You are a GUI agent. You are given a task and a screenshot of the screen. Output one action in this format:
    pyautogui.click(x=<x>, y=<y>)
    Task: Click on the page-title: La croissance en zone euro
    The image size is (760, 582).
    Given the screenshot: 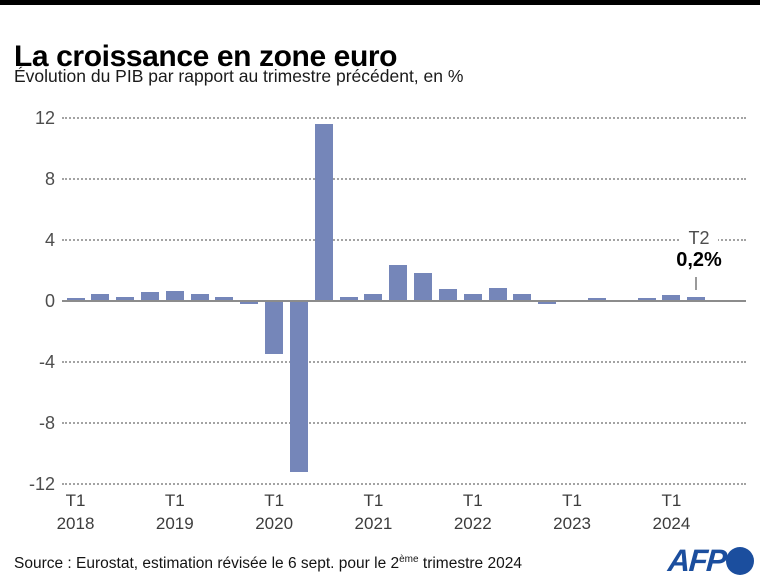 What is the action you would take?
    pyautogui.click(x=206, y=57)
    